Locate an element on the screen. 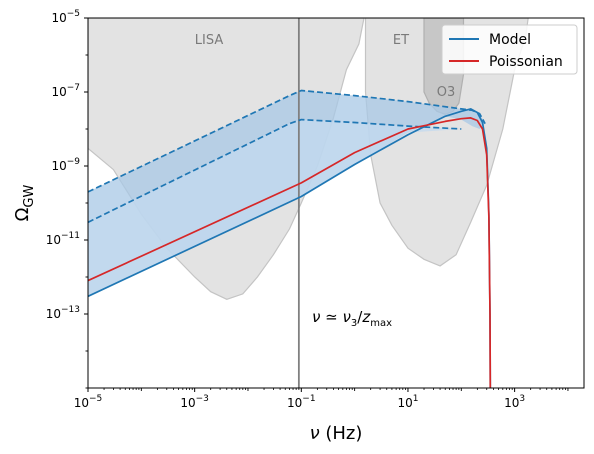 The image size is (594, 454). legend-label-poissonian: Poissonian is located at coordinates (526, 62).